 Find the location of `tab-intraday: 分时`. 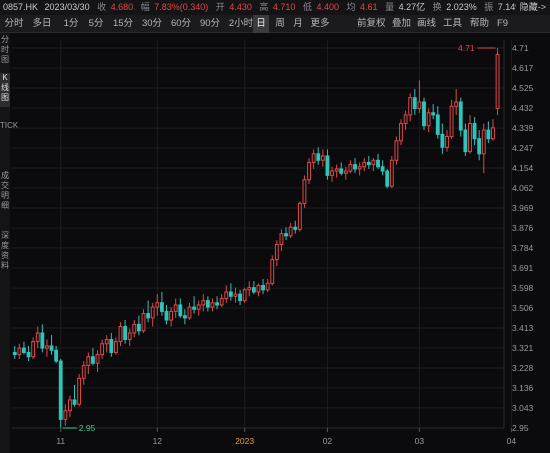

tab-intraday: 分时 is located at coordinates (14, 23).